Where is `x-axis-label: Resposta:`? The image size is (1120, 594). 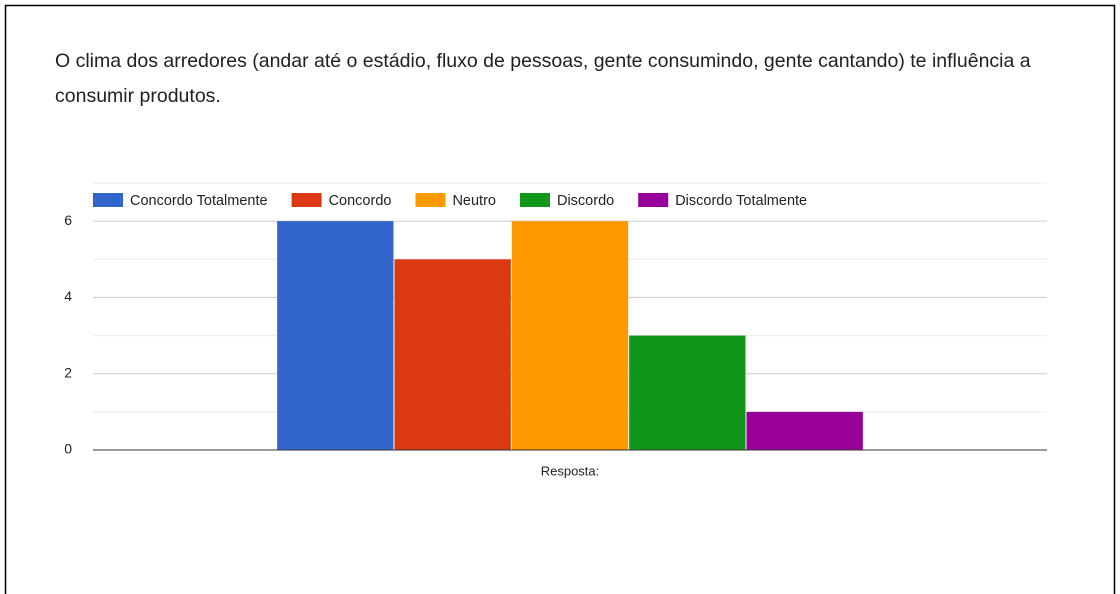
x-axis-label: Resposta: is located at coordinates (570, 470).